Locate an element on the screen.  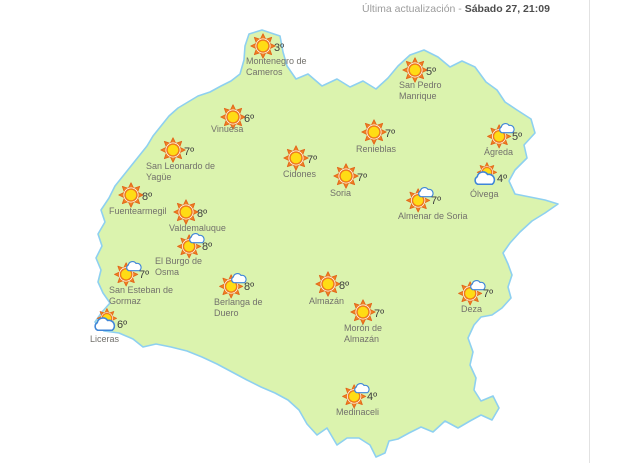
town-label: Cidones is located at coordinates (300, 174).